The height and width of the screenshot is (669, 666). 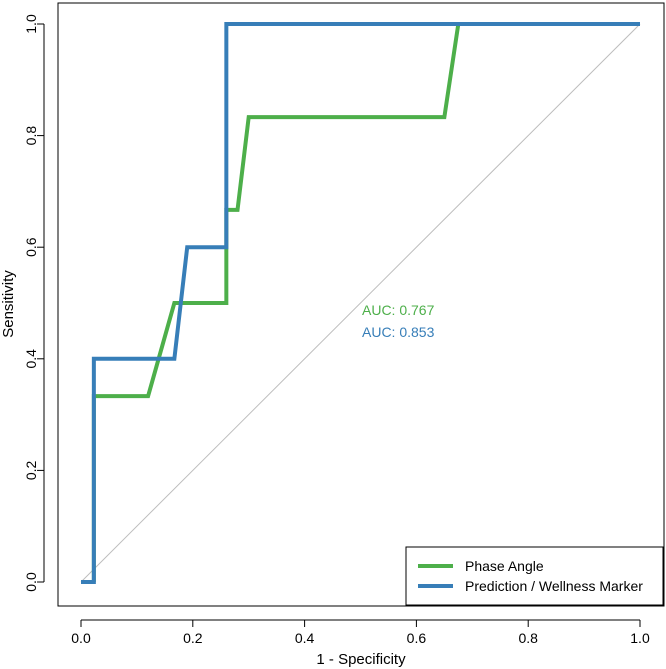 What do you see at coordinates (8, 304) in the screenshot?
I see `y-axis-title: Sensitivity` at bounding box center [8, 304].